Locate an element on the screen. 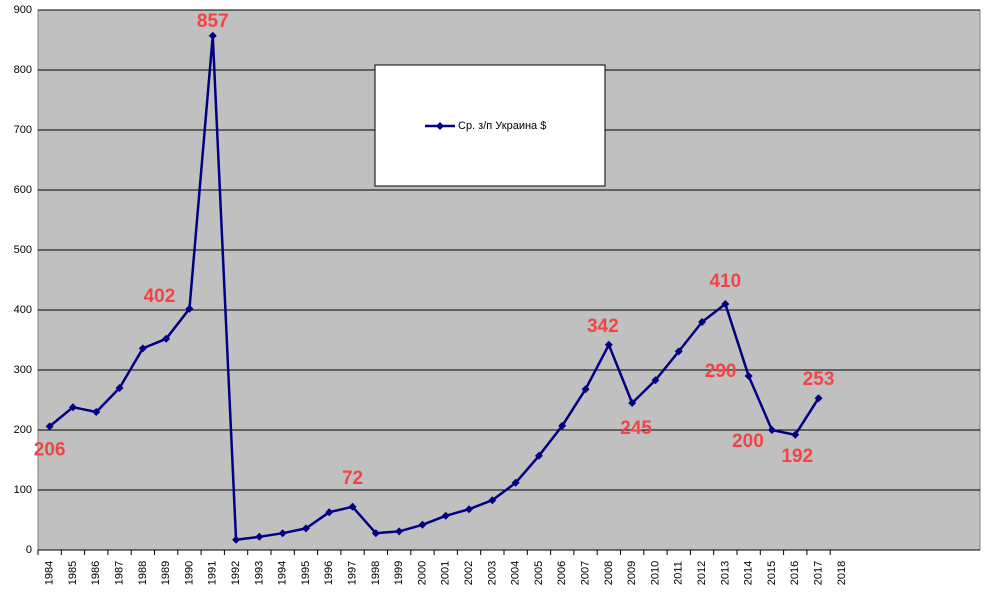 Image resolution: width=1000 pixels, height=601 pixels. x-tick-label: 2007 is located at coordinates (585, 573).